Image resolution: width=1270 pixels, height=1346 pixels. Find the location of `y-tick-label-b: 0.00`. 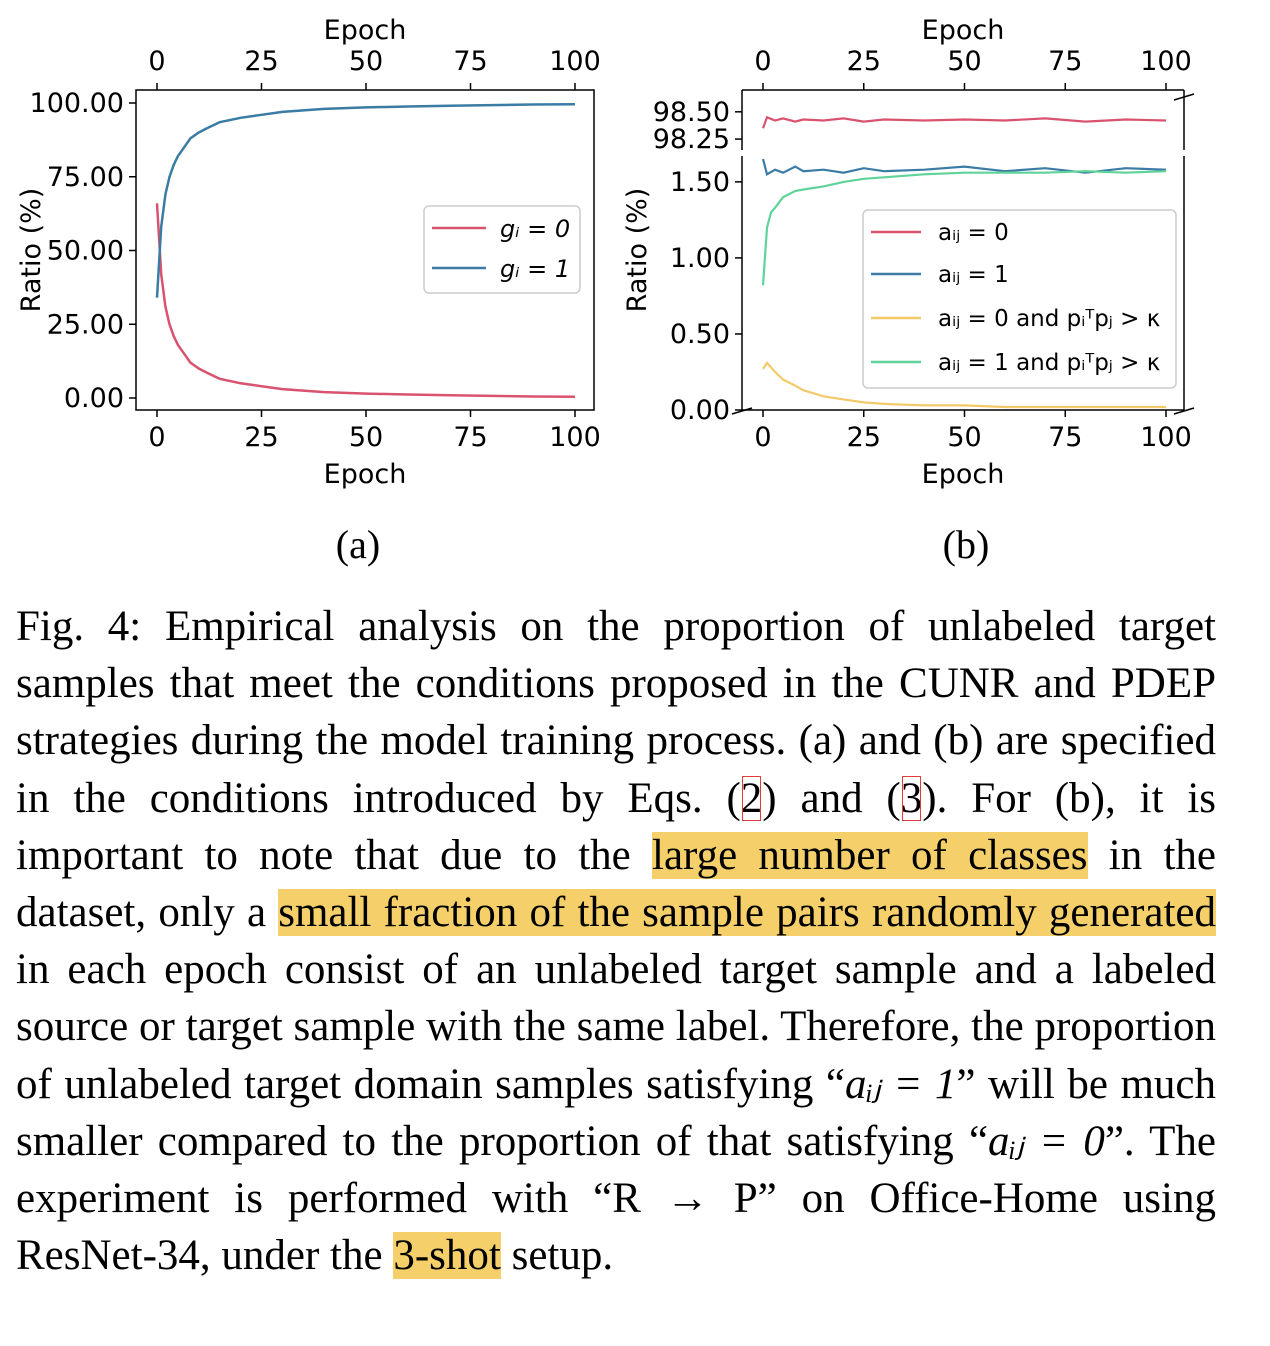

y-tick-label-b: 0.00 is located at coordinates (700, 410).